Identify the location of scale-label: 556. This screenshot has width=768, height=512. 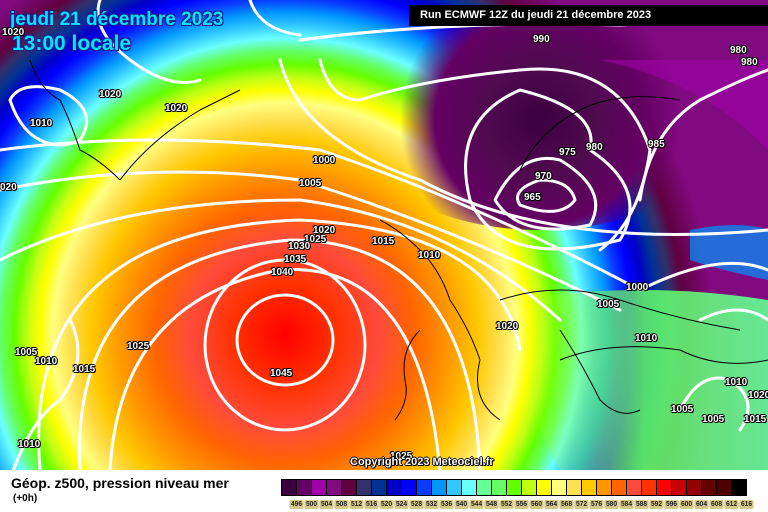
(521, 504).